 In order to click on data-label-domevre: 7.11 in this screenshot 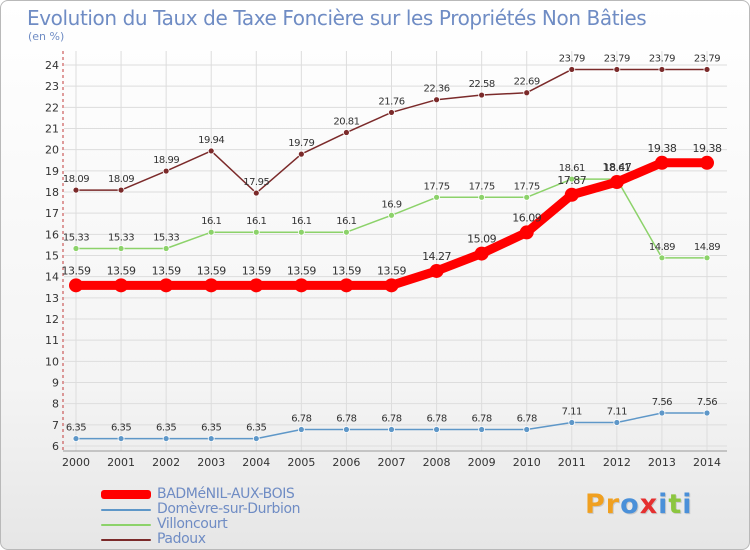, I will do `click(617, 412)`.